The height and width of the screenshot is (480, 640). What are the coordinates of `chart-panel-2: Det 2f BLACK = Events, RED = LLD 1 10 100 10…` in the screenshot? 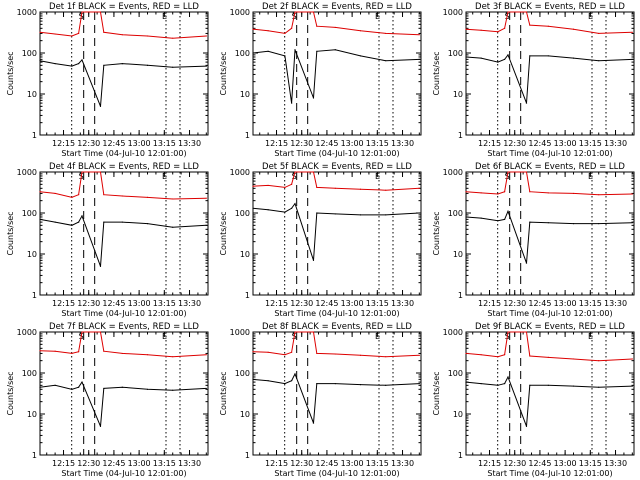 It's located at (320, 80).